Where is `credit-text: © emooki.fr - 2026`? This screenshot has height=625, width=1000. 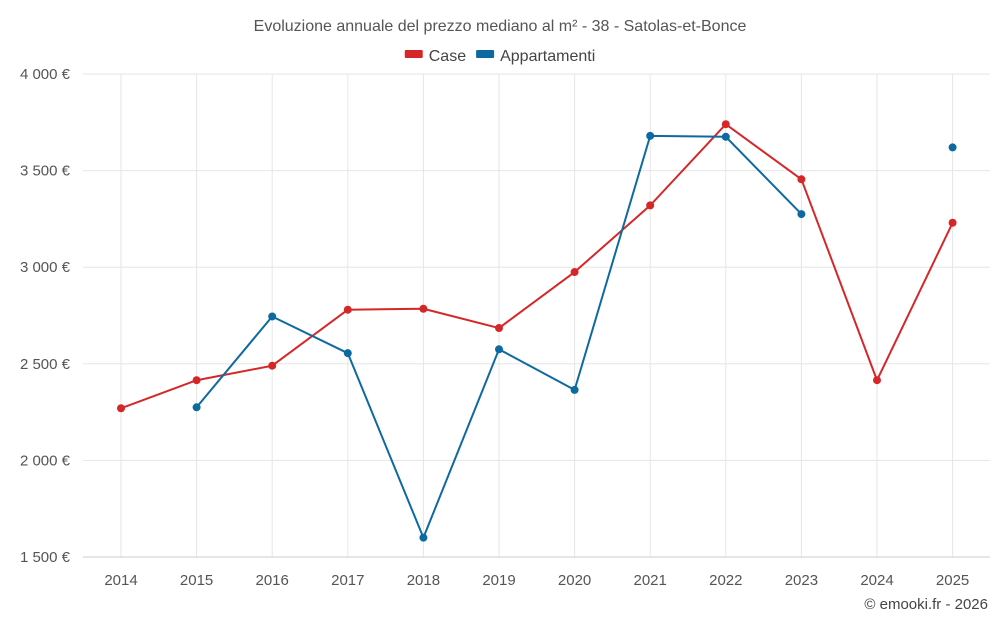 credit-text: © emooki.fr - 2026 is located at coordinates (926, 604).